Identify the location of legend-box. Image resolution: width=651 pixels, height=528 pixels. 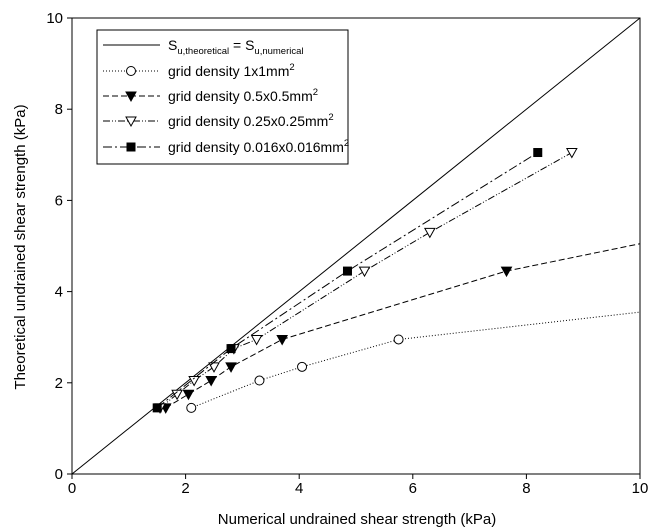
(222, 97).